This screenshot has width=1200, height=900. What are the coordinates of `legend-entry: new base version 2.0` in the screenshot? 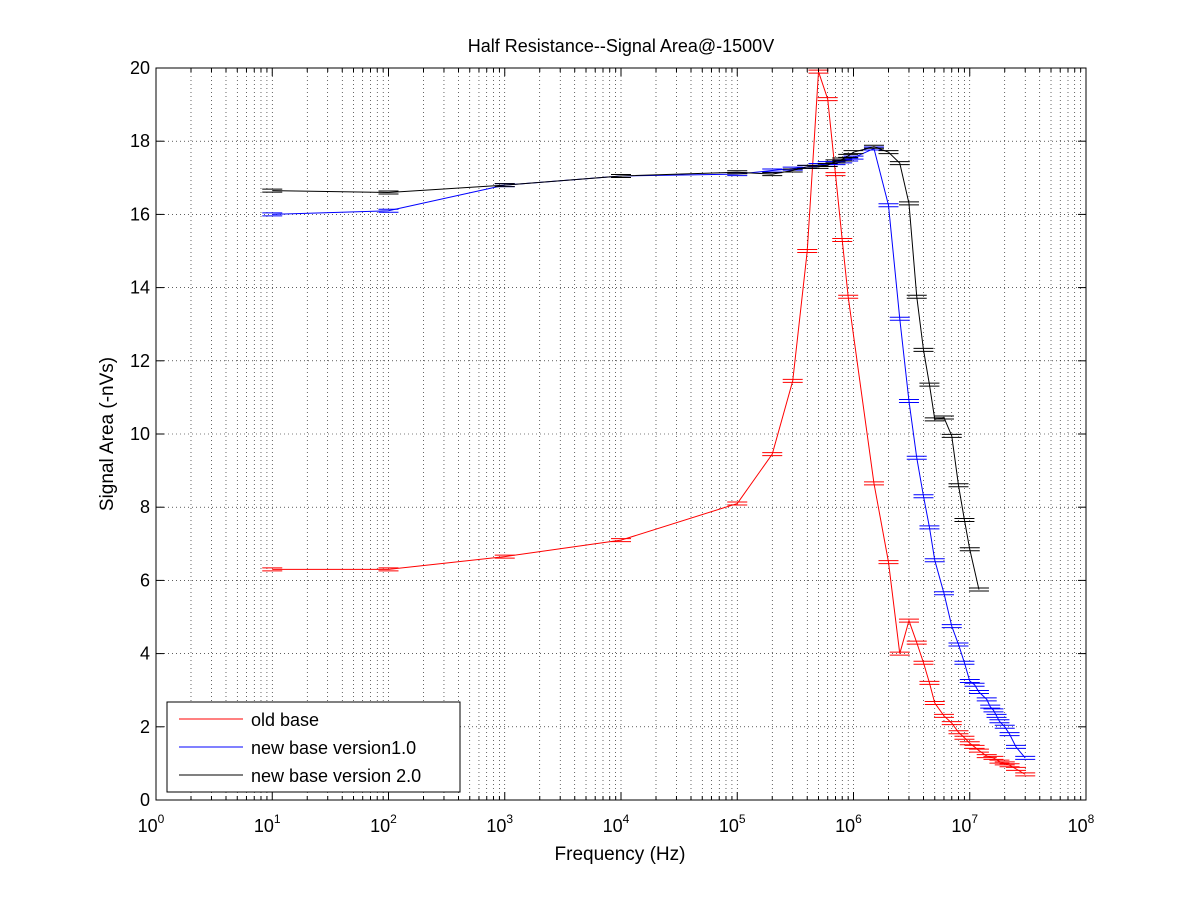 It's located at (336, 776).